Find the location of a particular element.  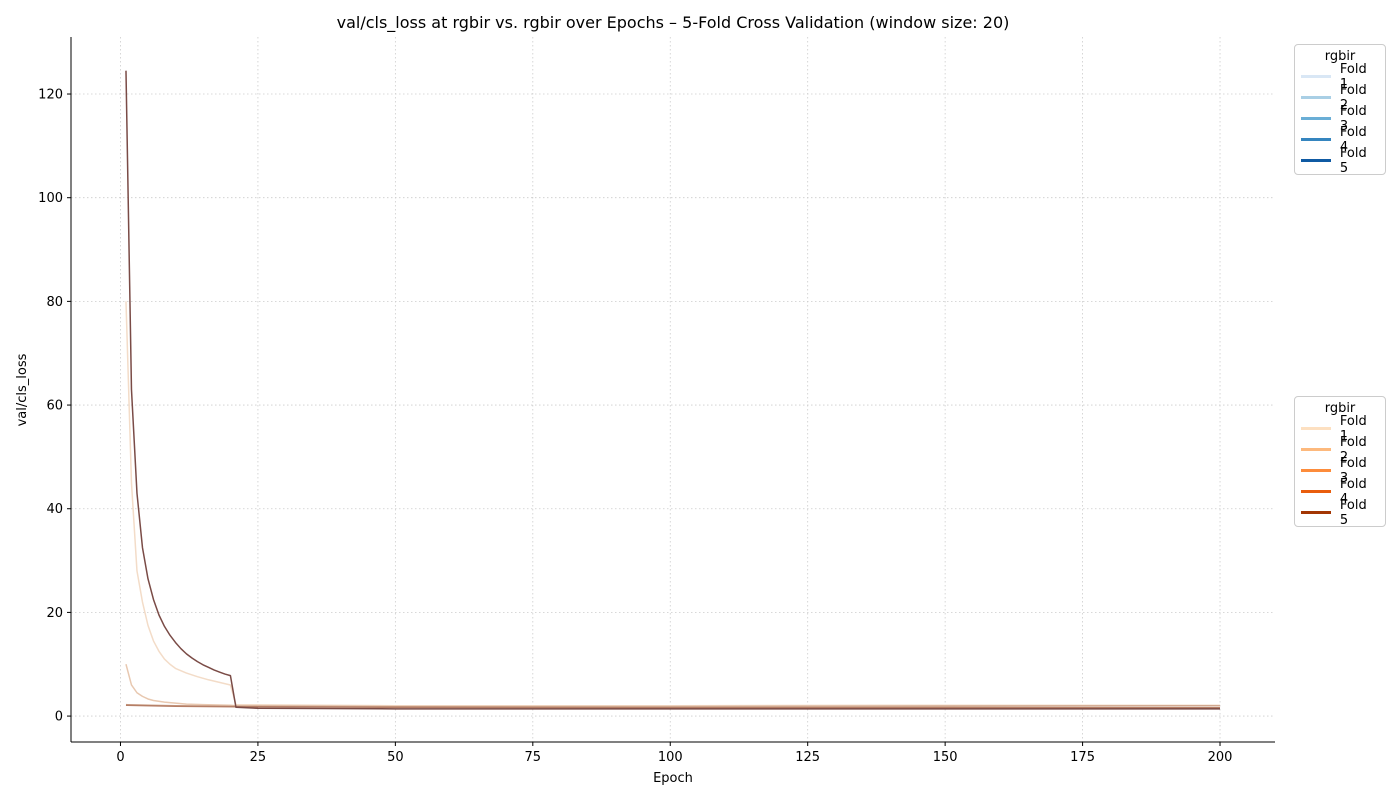

y-tick-label: 0 is located at coordinates (59, 717).